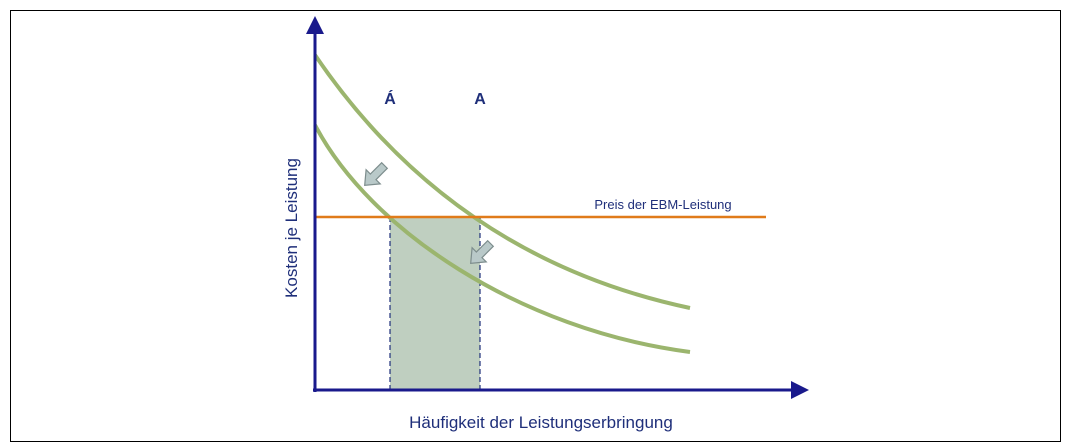  Describe the element at coordinates (541, 422) in the screenshot. I see `x-axis-label: Häufigkeit der Leistungserbringung` at that location.